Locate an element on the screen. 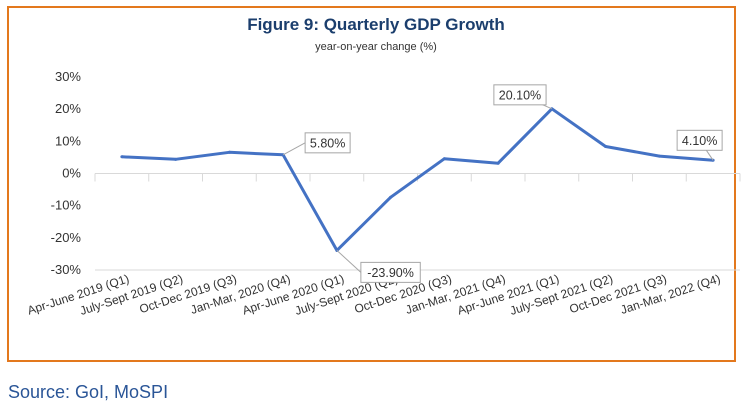 This screenshot has width=752, height=416. y-tick-label: 30% is located at coordinates (68, 76).